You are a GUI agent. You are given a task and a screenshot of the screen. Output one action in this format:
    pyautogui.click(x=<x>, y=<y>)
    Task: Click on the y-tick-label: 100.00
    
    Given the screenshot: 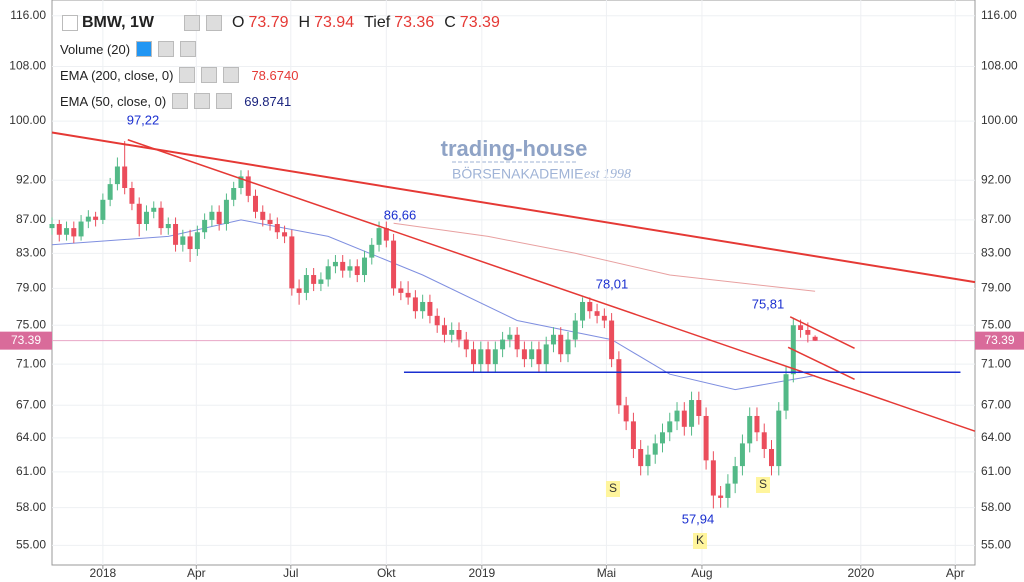 What is the action you would take?
    pyautogui.click(x=27, y=120)
    